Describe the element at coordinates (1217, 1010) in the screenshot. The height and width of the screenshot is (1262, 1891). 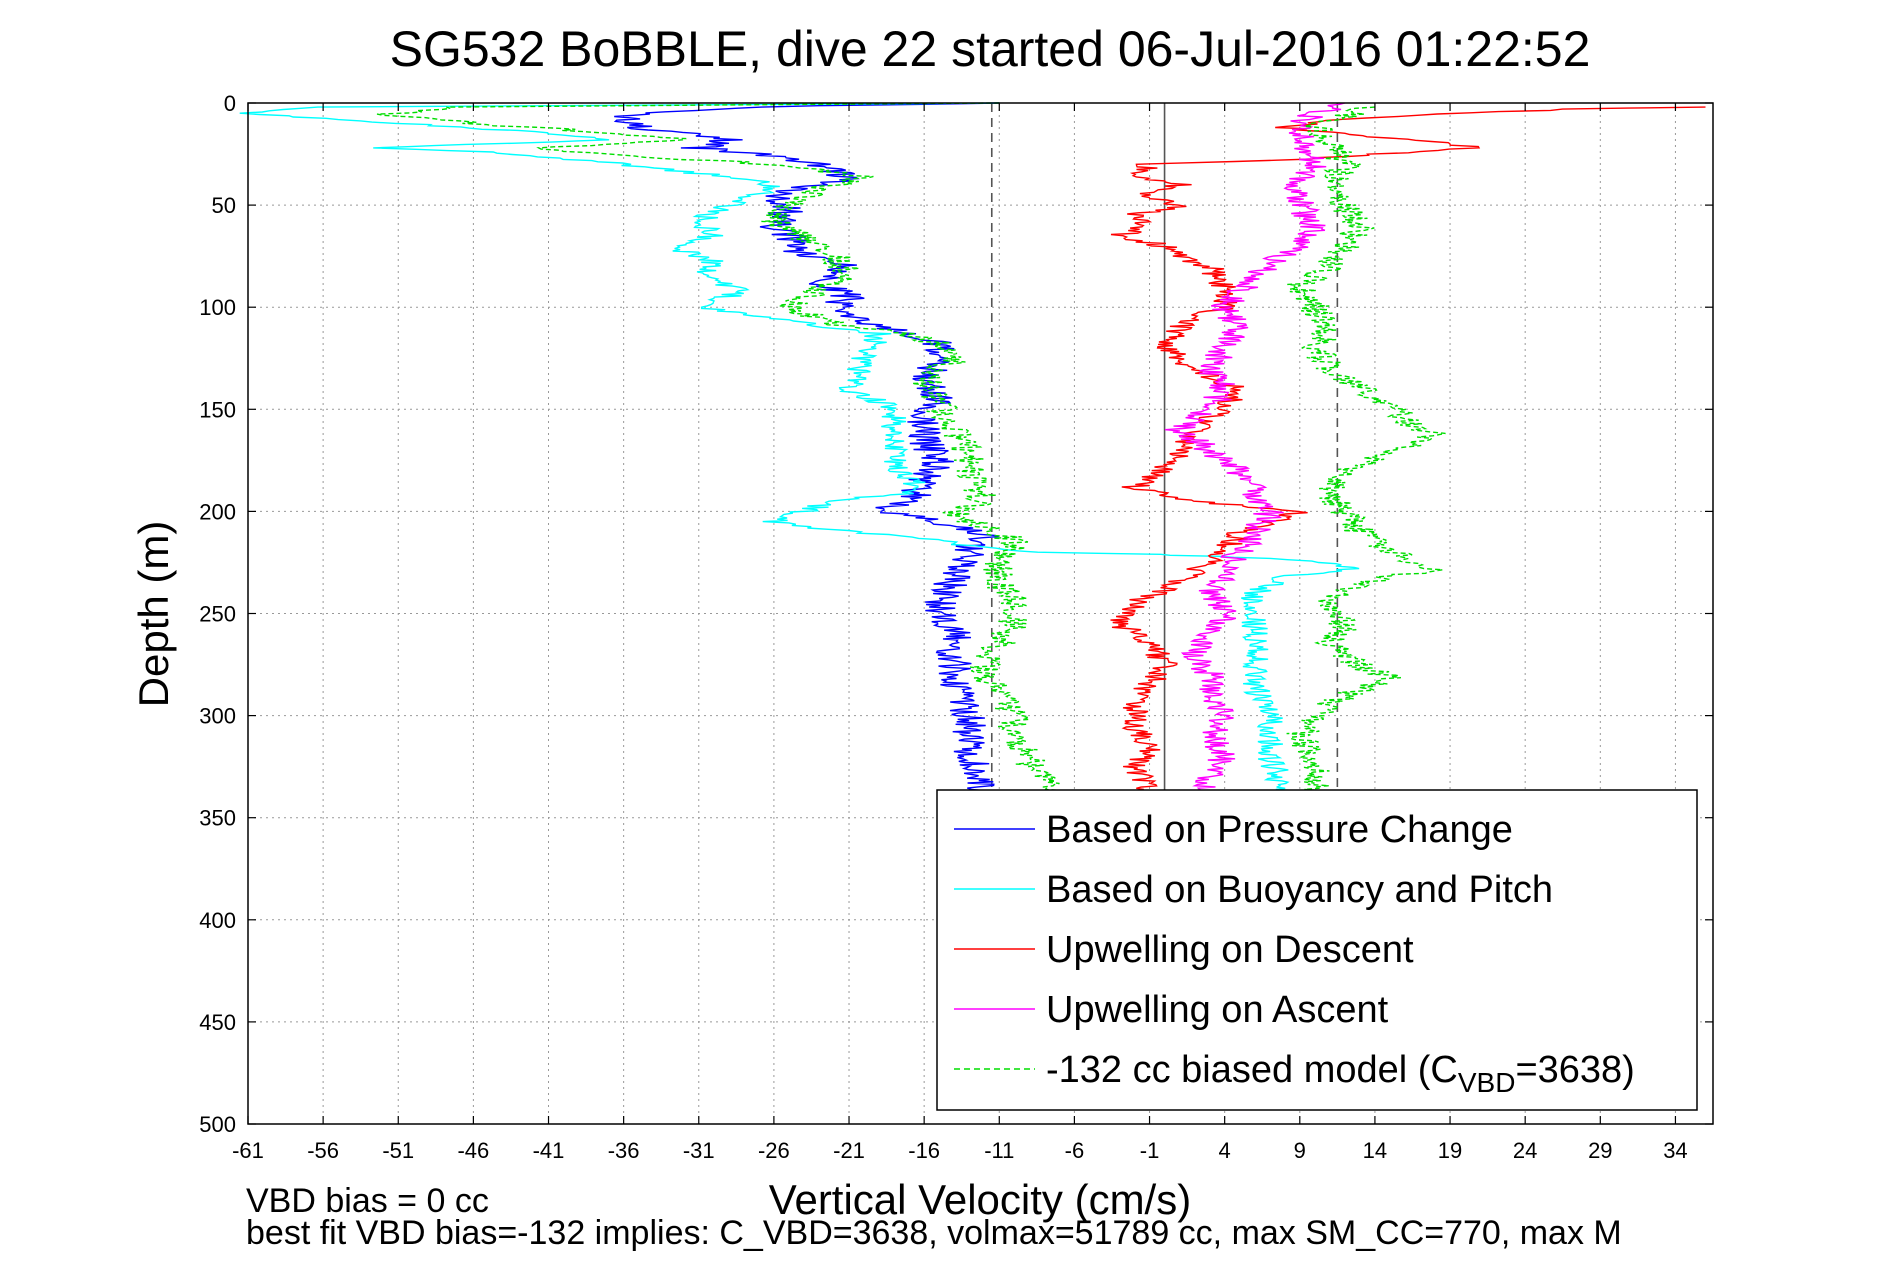
I see `legend-label: Upwelling on Ascent` at that location.